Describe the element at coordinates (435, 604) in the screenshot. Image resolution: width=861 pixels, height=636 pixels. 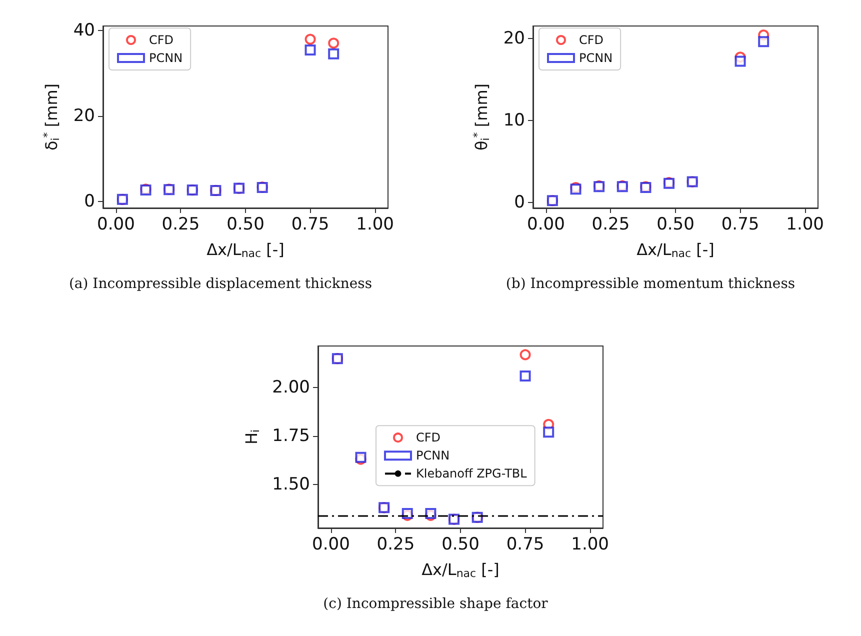
I see `text: (c) Incompressible shape factor` at that location.